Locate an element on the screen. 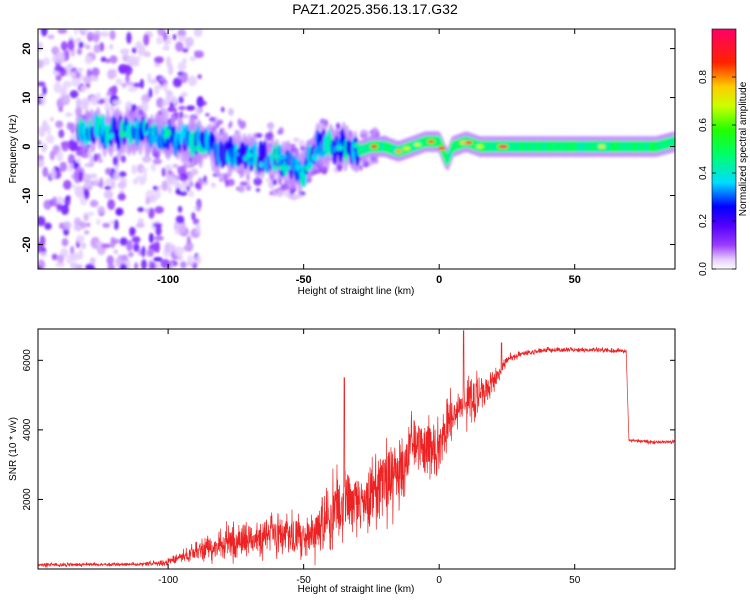 The width and height of the screenshot is (750, 600). spectrogram-x-axis-label: Height of straight line (km) is located at coordinates (356, 291).